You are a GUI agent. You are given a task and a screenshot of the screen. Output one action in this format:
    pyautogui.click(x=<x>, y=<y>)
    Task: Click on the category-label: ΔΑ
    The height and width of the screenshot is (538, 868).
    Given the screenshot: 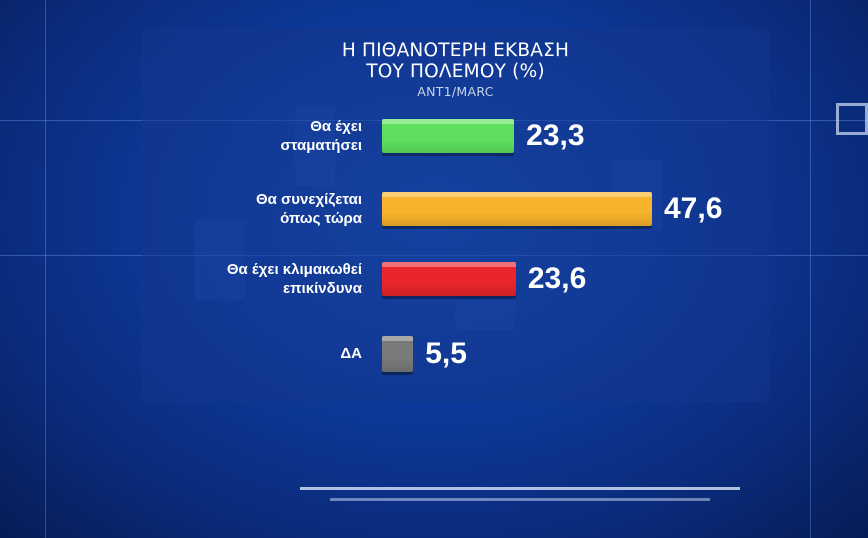 What is the action you would take?
    pyautogui.click(x=212, y=353)
    